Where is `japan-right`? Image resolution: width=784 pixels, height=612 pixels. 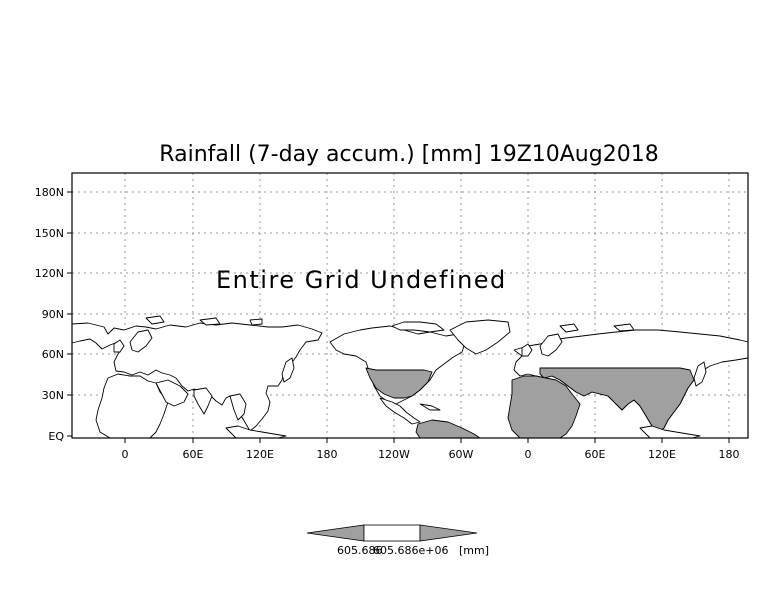 japan-right is located at coordinates (700, 374).